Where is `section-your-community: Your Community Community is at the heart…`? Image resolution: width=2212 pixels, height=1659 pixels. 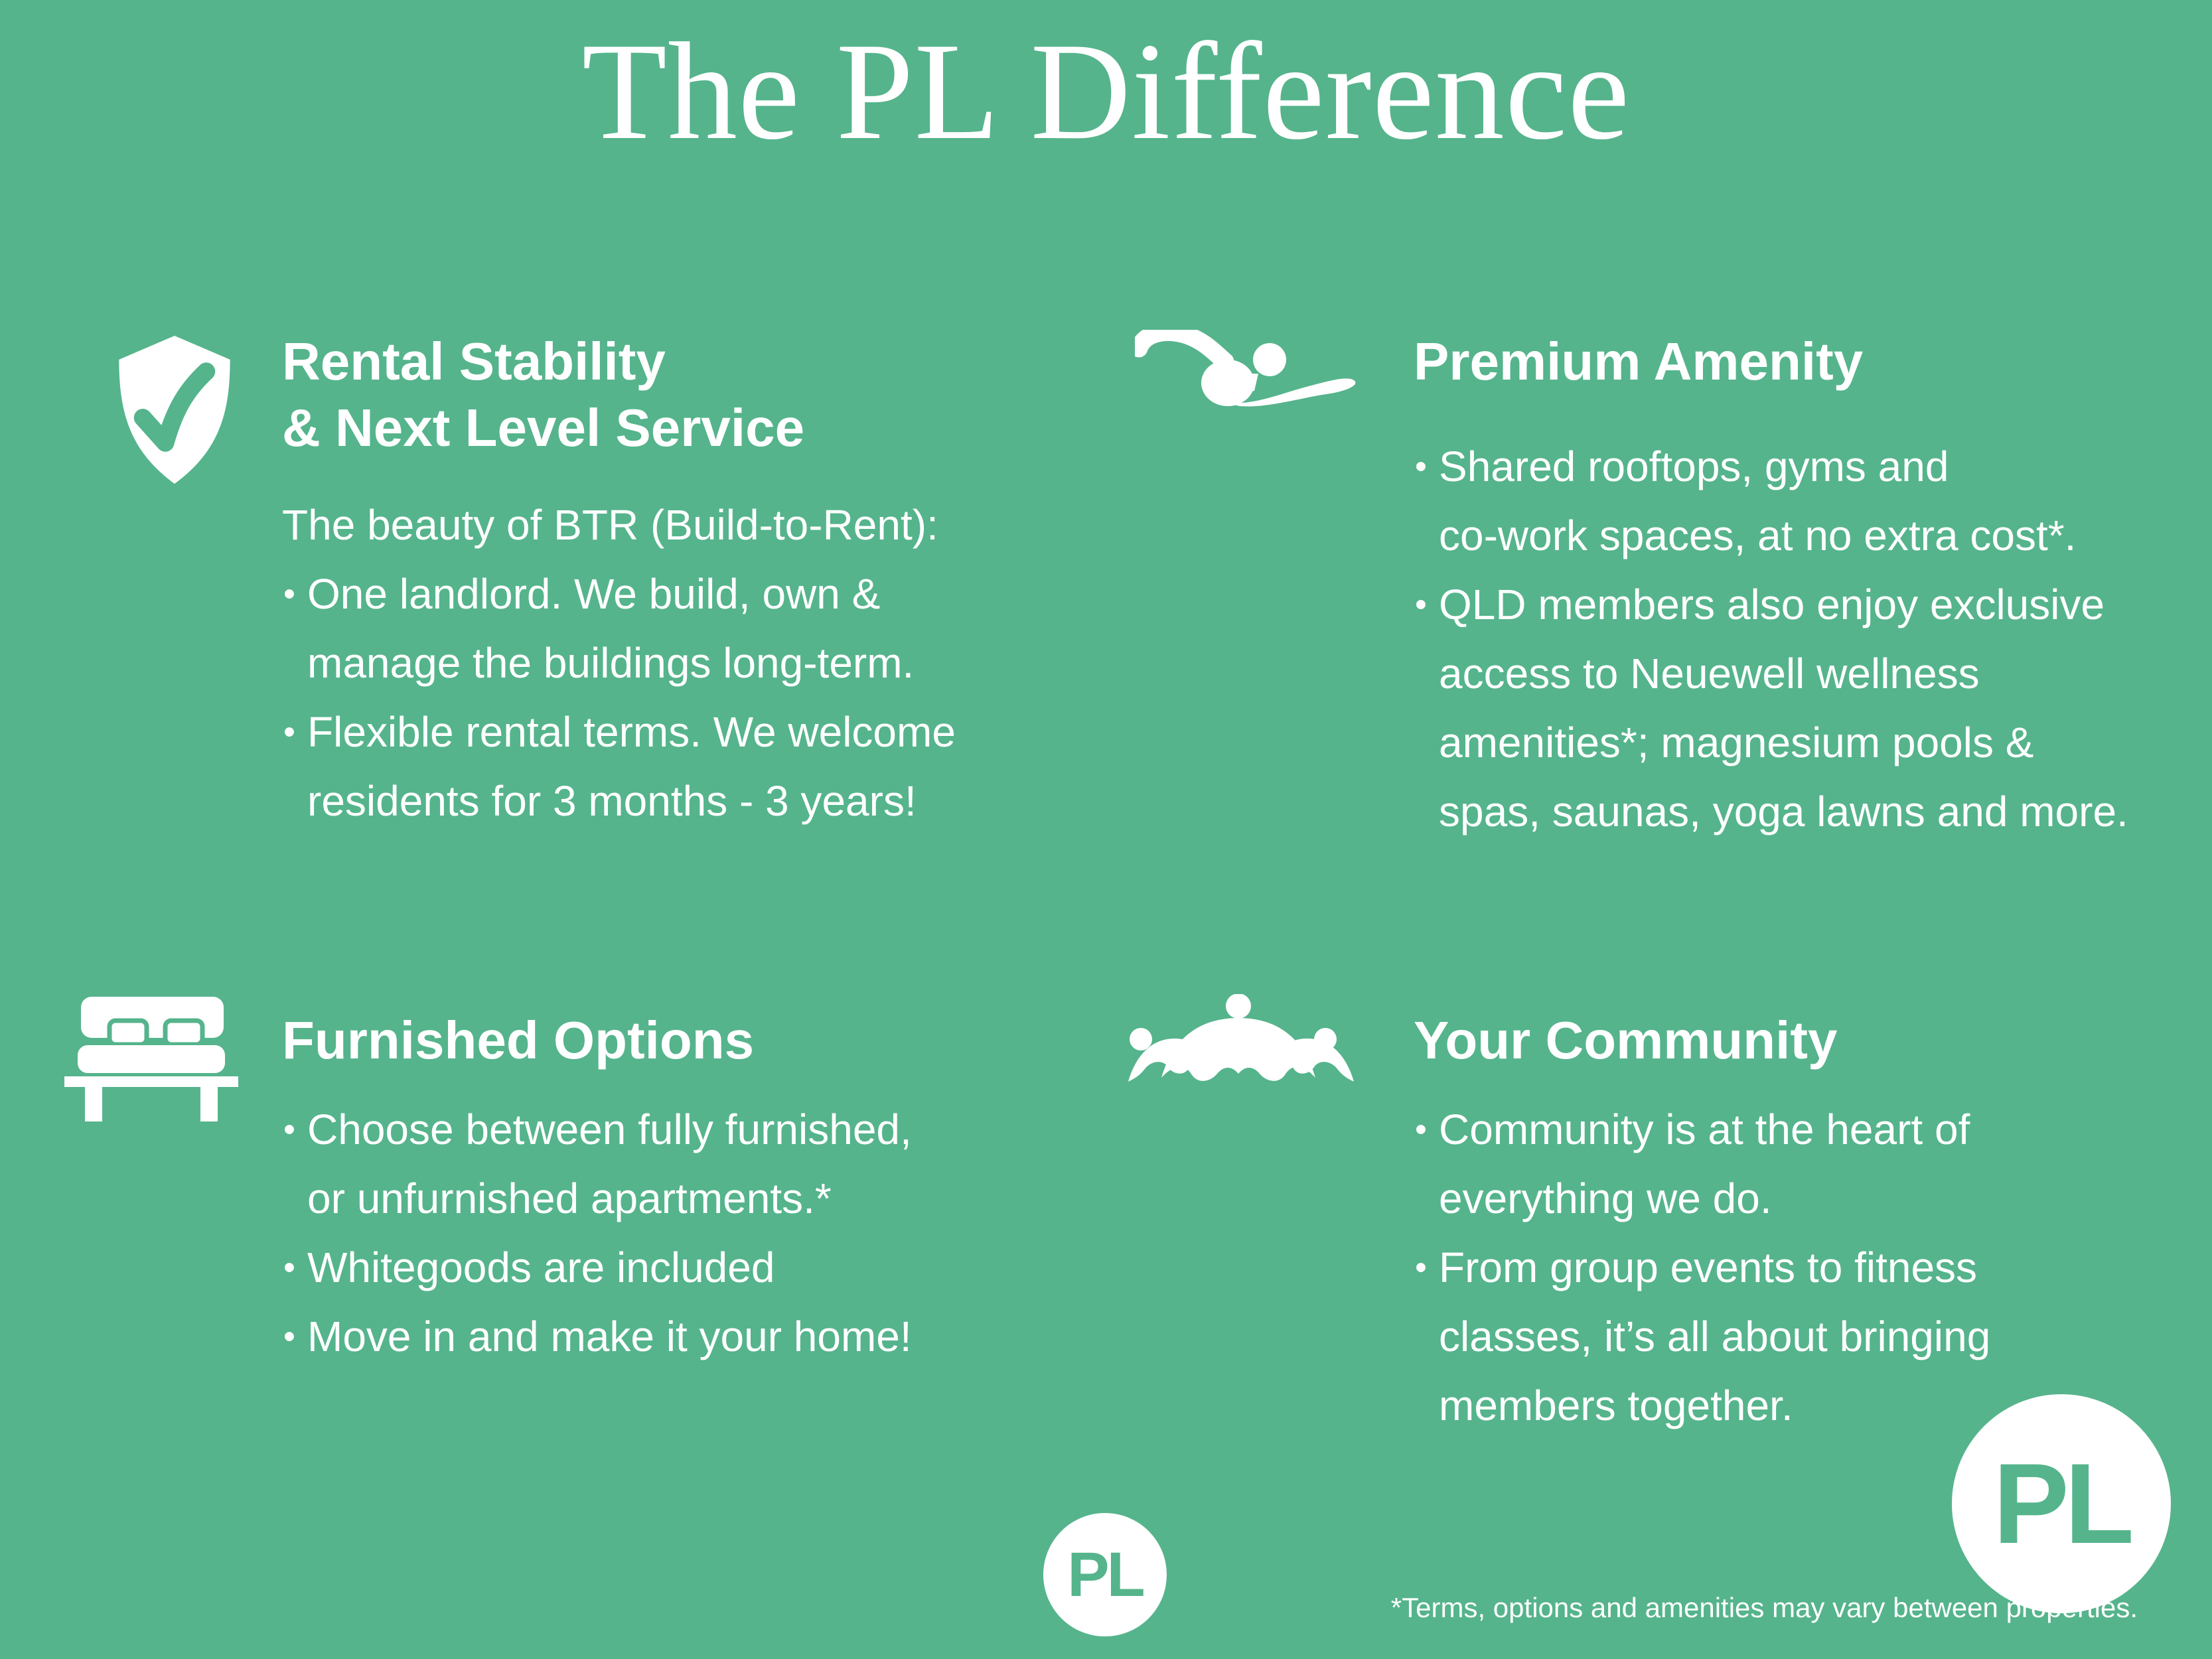 section-your-community: Your Community Community is at the heart… is located at coordinates (1669, 1217).